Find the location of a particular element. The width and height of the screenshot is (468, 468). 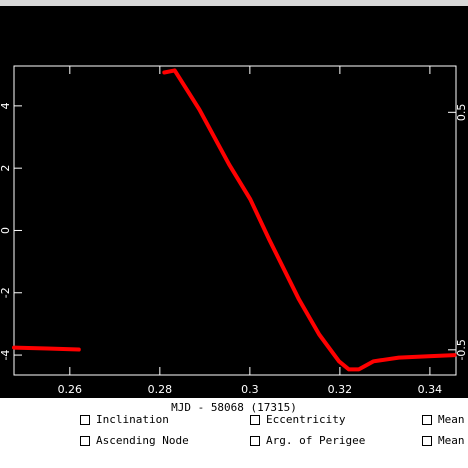

y2-tick-label: 0.5 is located at coordinates (461, 113).